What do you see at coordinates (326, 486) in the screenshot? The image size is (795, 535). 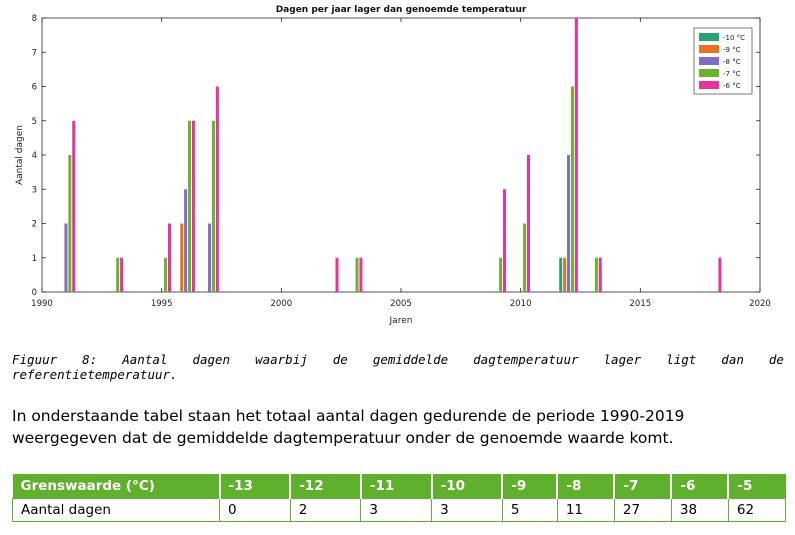 I see `header-cell: -12` at bounding box center [326, 486].